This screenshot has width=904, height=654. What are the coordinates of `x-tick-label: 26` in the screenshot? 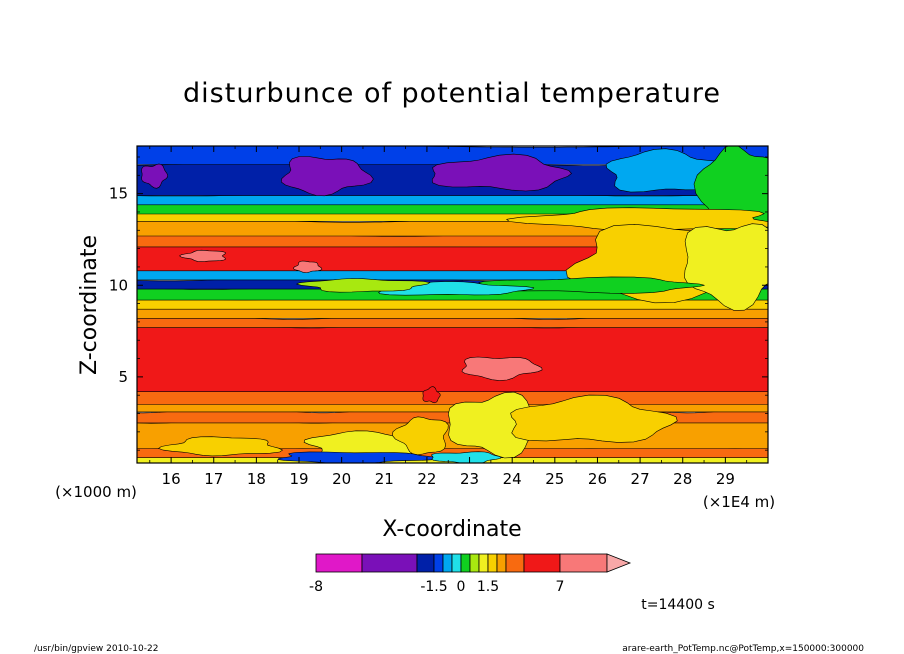 It's located at (597, 479).